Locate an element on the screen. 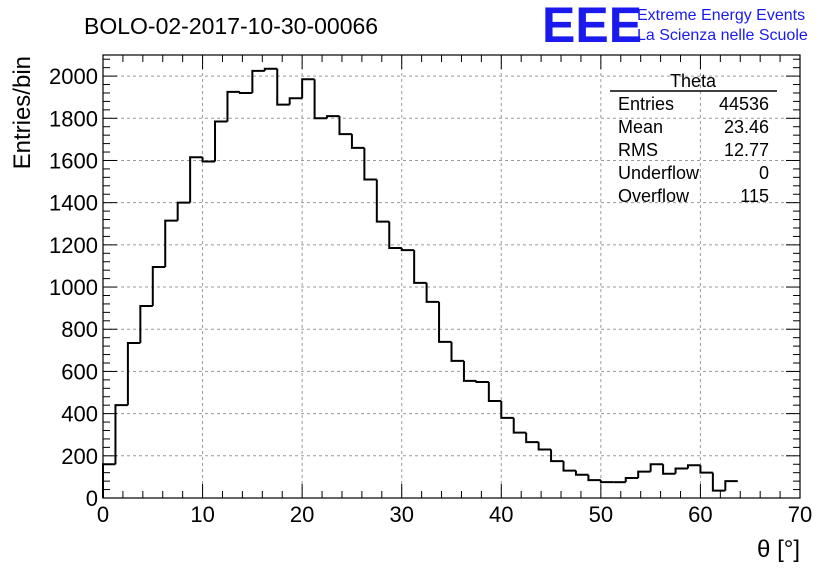 The image size is (836, 572). stats-value: 0 is located at coordinates (764, 173).